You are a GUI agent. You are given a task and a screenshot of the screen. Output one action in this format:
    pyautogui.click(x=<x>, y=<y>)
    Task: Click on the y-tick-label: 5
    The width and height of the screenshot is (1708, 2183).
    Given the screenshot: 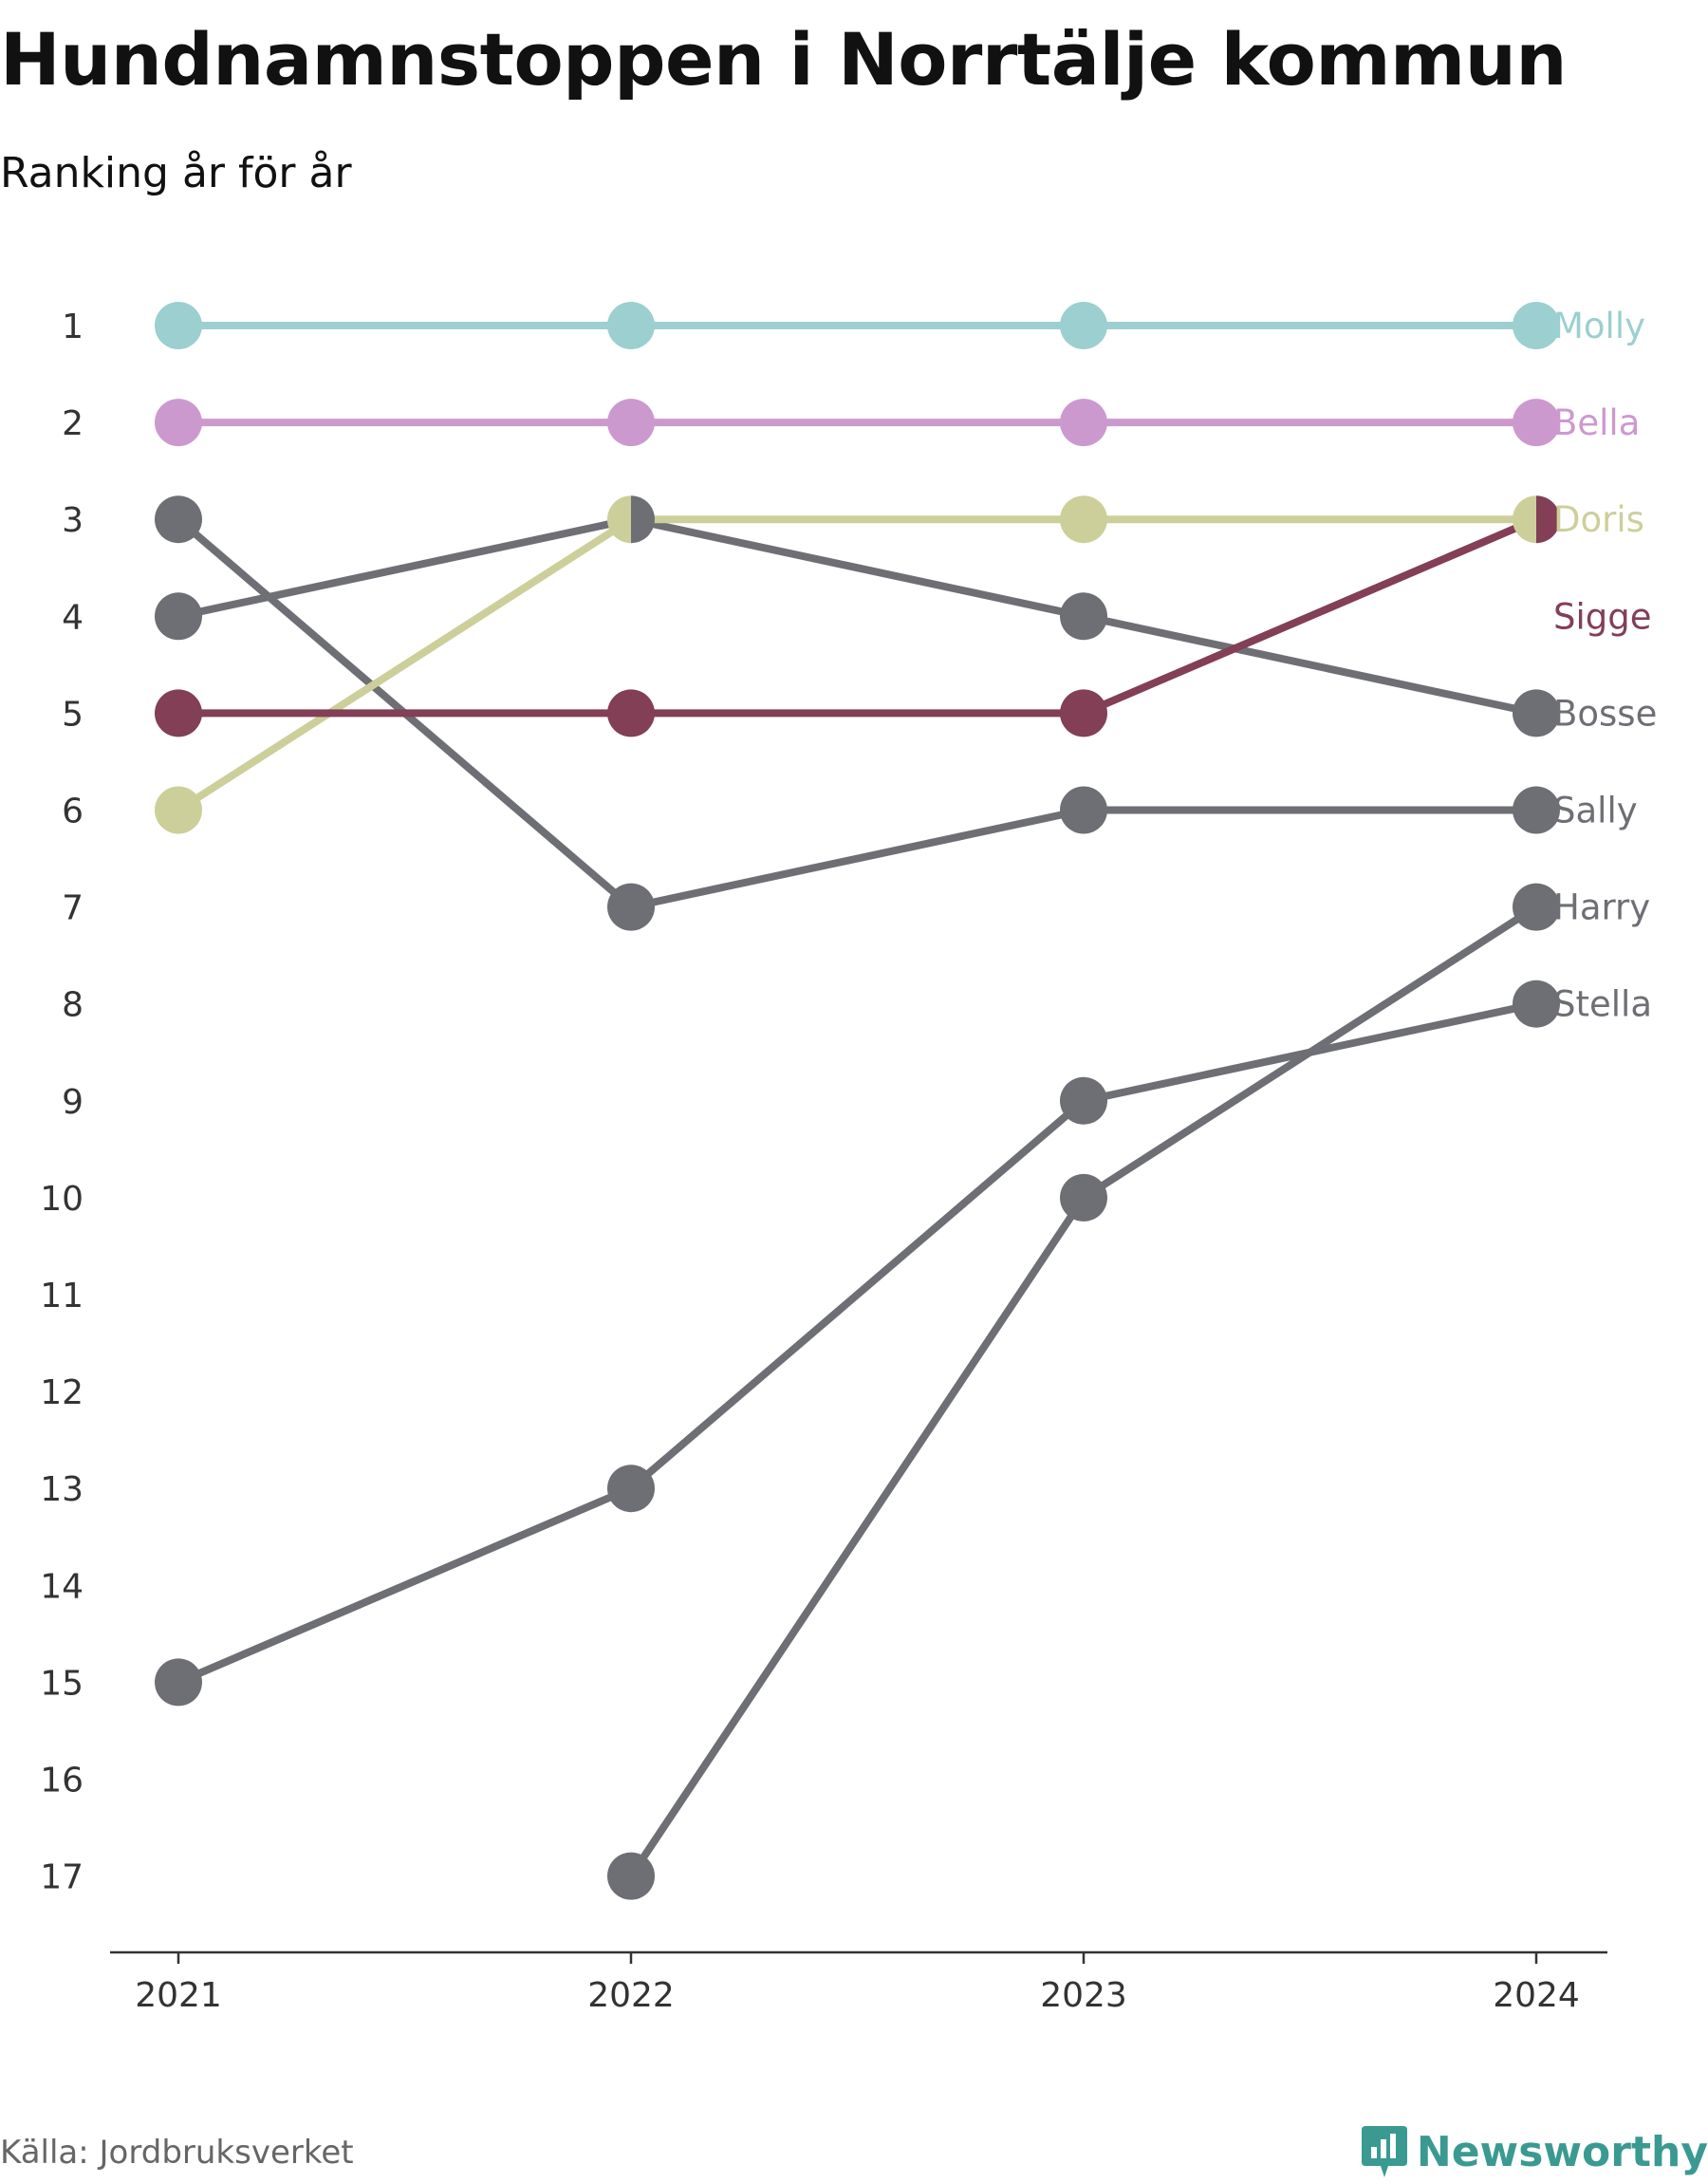 What is the action you would take?
    pyautogui.click(x=73, y=715)
    